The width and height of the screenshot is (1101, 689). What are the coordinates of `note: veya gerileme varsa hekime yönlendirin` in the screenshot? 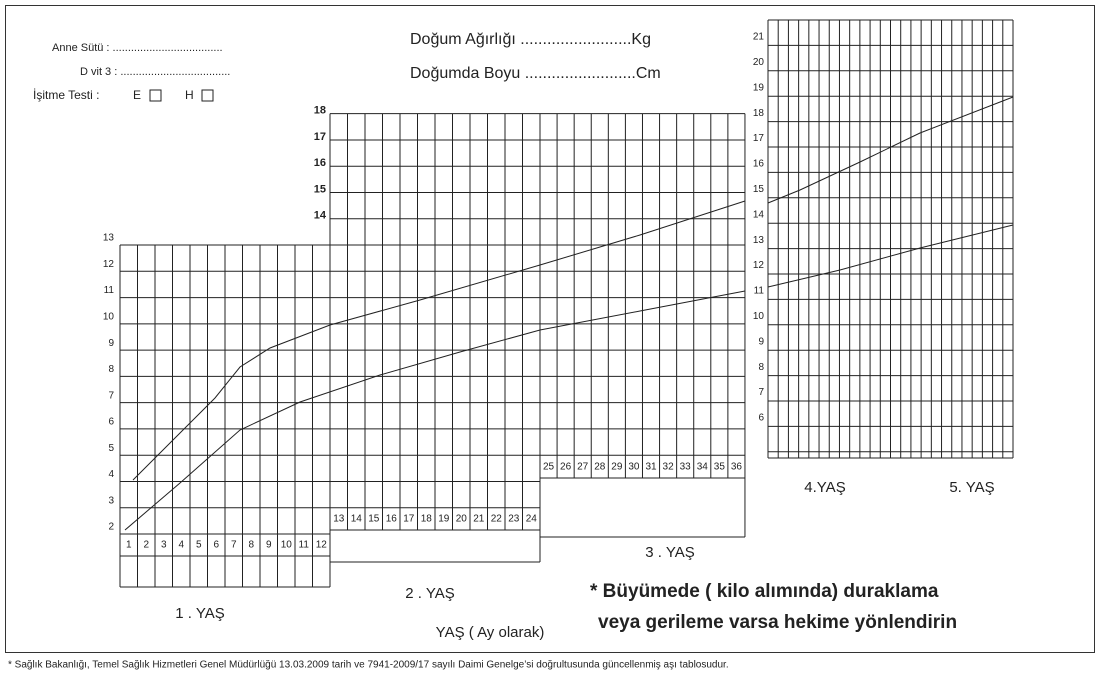 It's located at (777, 622).